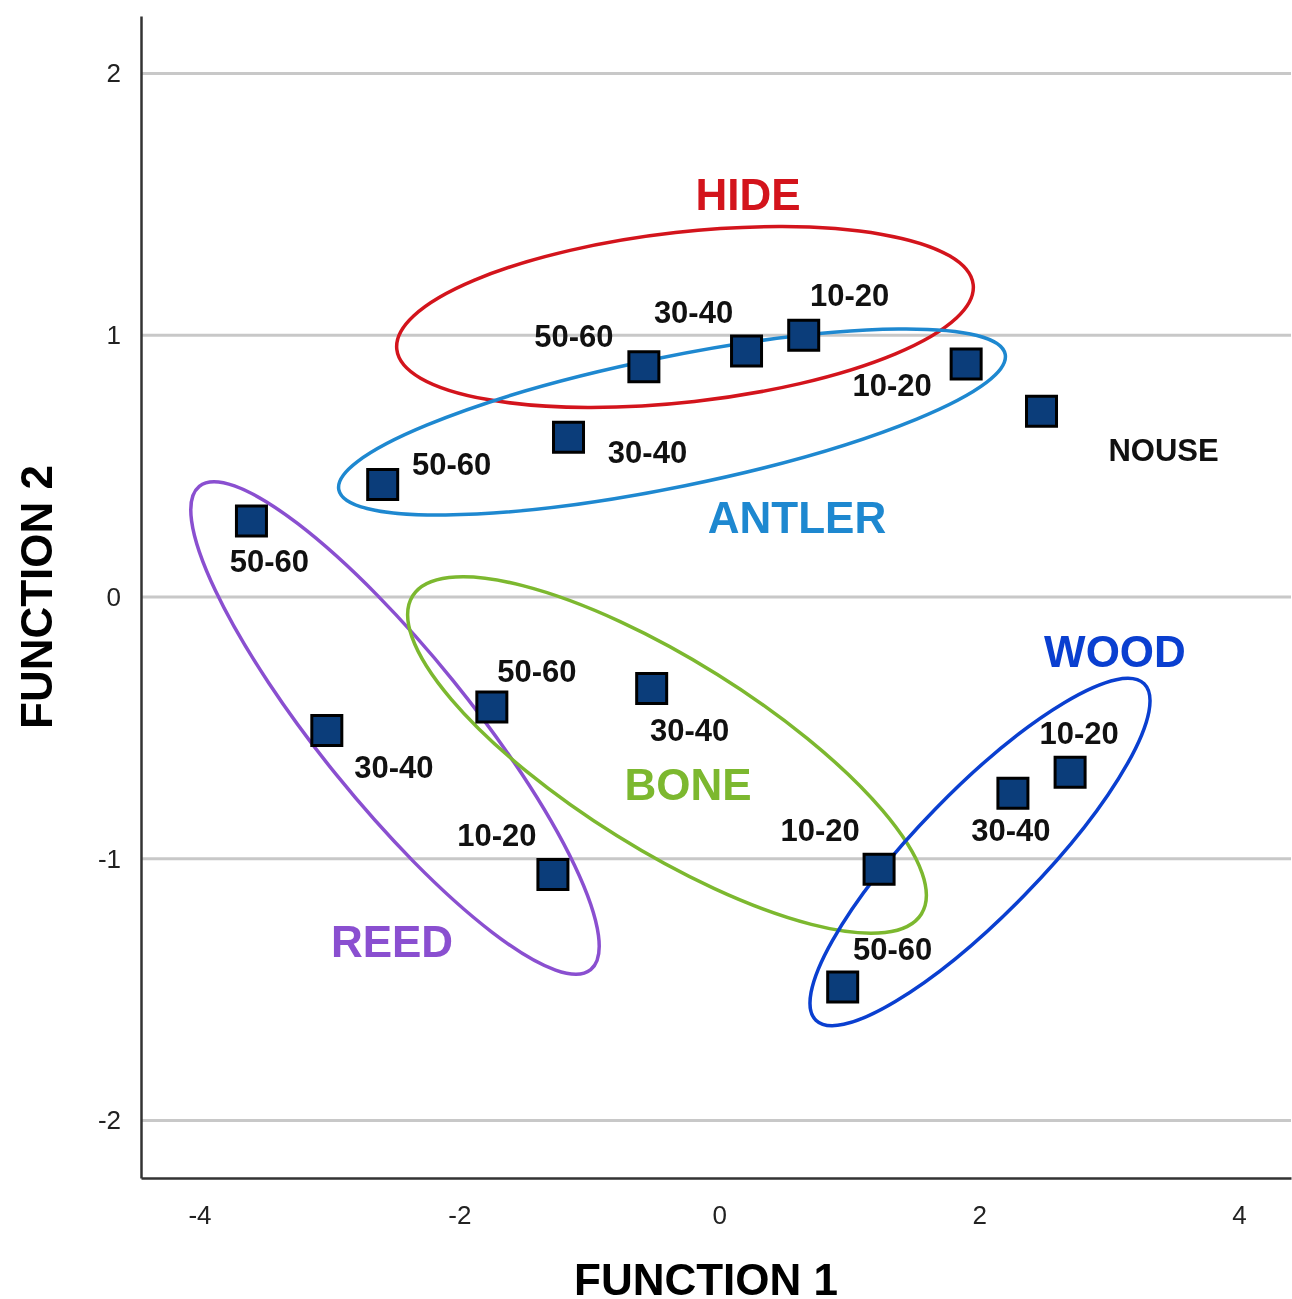 This screenshot has height=1299, width=1292. What do you see at coordinates (36, 597) in the screenshot?
I see `y-axis-title: FUNCTION 2` at bounding box center [36, 597].